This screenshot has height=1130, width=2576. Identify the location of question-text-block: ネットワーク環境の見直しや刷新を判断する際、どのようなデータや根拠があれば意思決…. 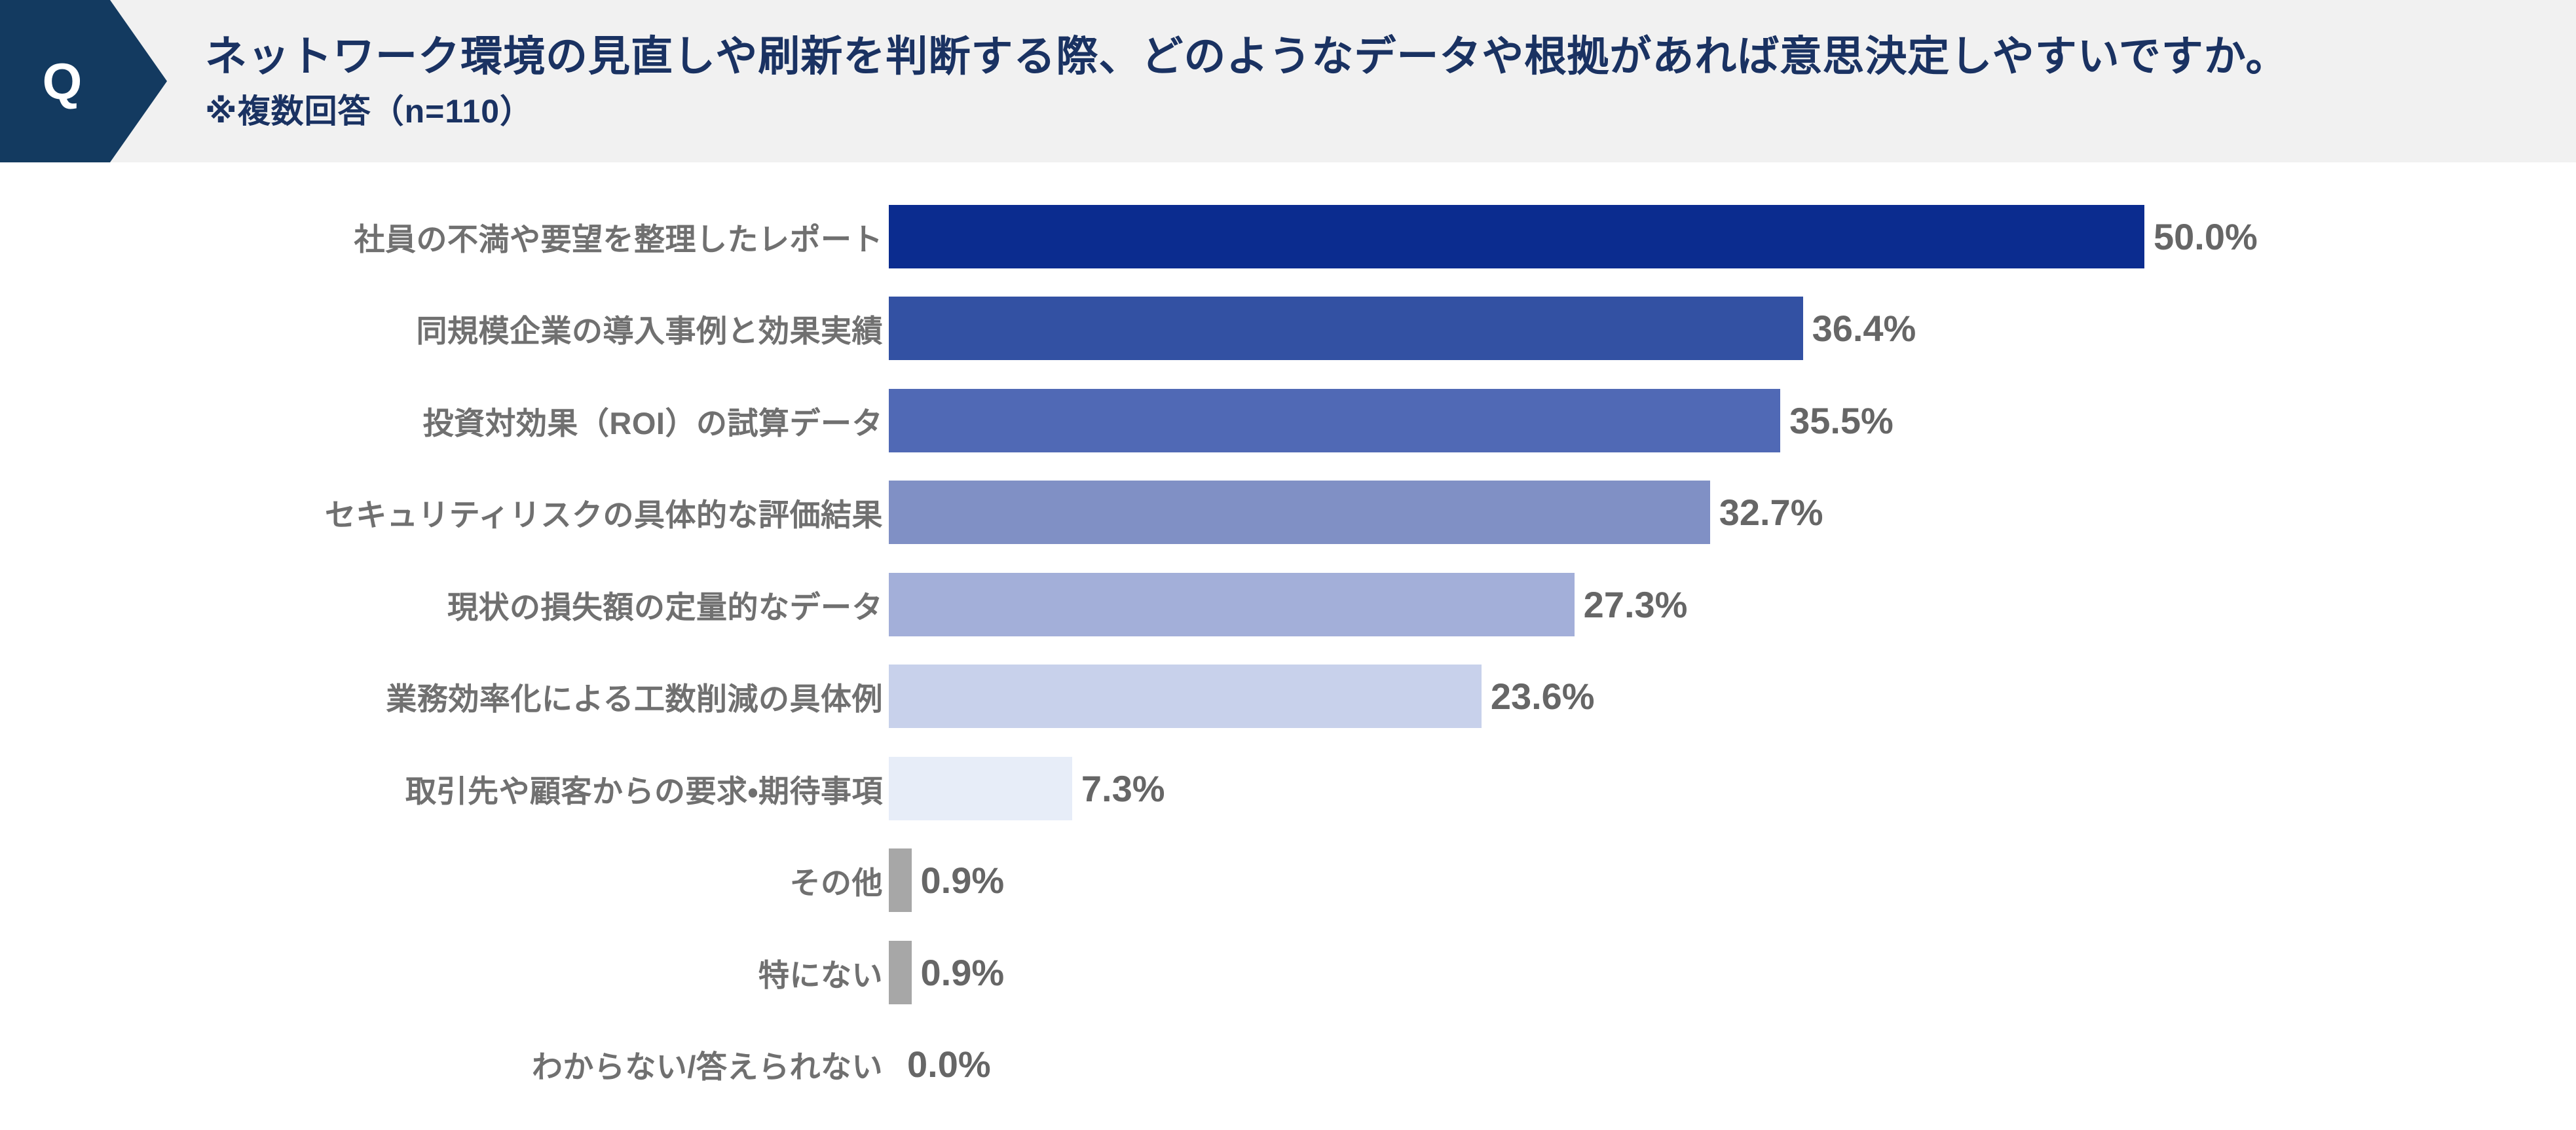
(1246, 81).